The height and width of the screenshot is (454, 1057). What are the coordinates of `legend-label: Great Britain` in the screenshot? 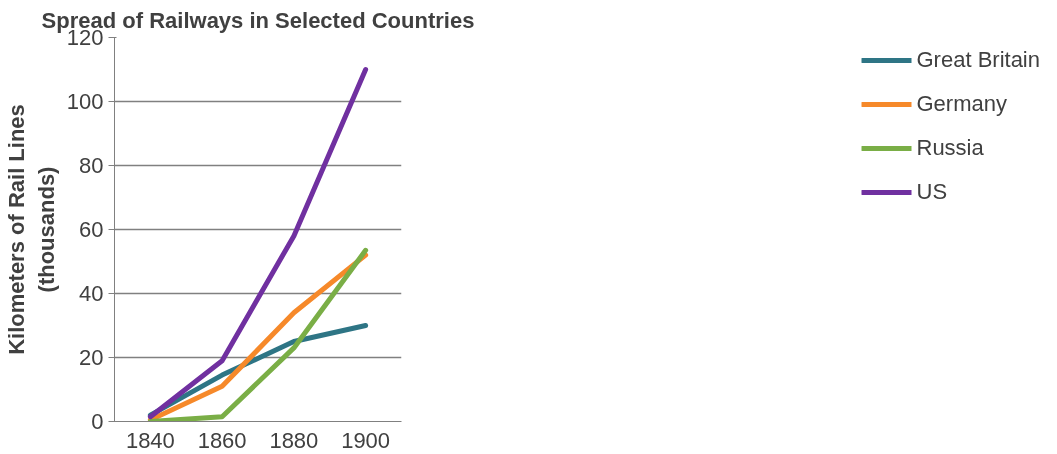 It's located at (978, 60).